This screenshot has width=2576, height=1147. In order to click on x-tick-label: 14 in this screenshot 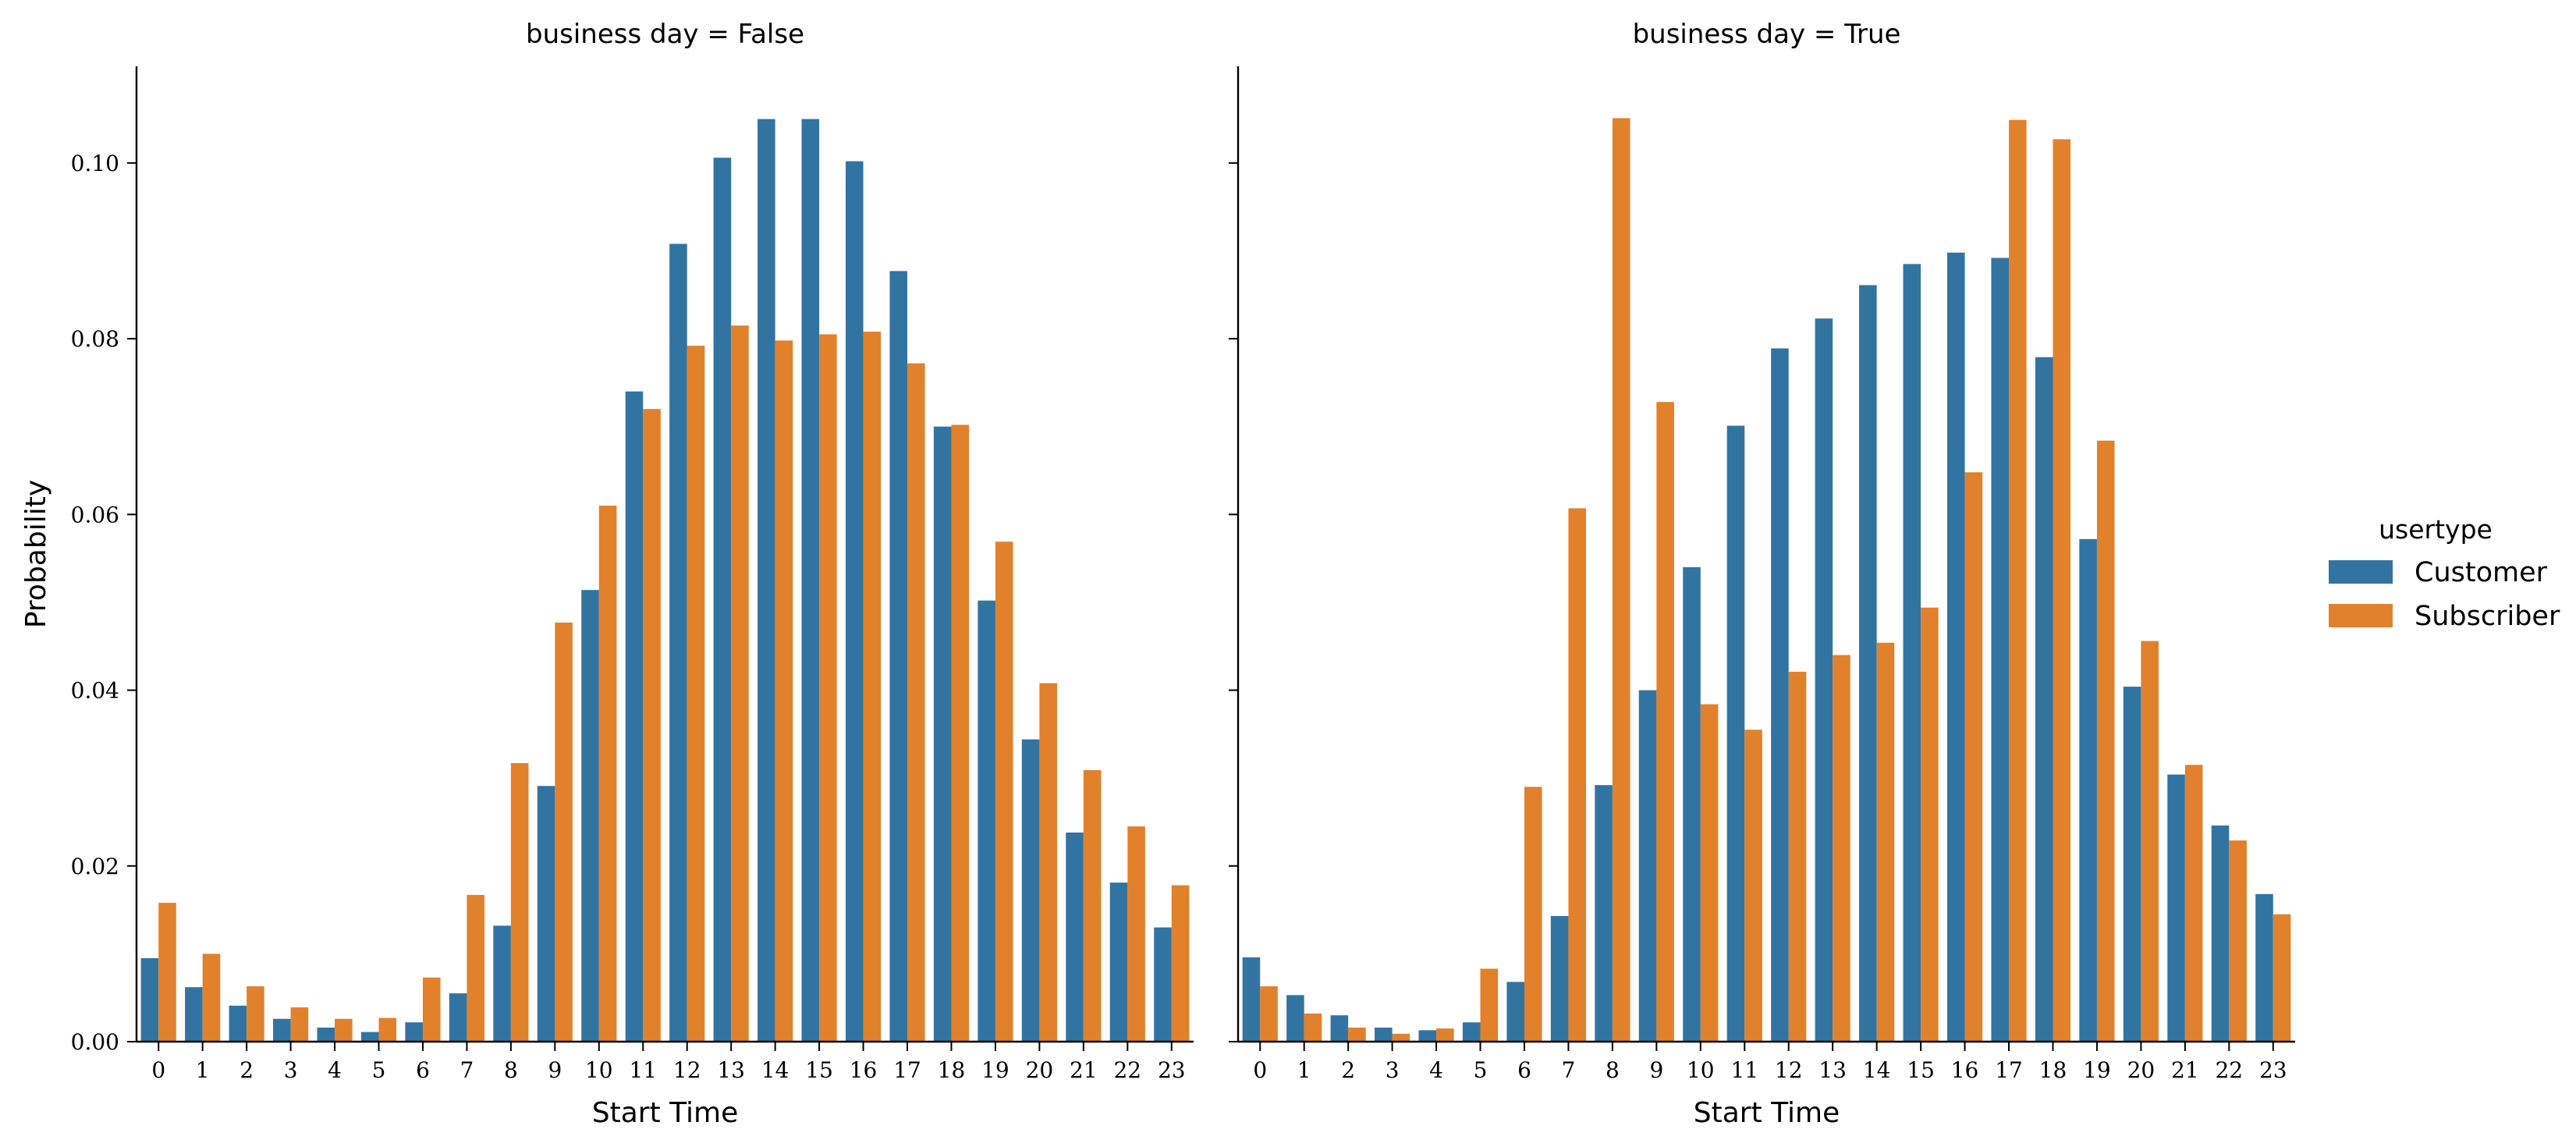, I will do `click(1877, 1070)`.